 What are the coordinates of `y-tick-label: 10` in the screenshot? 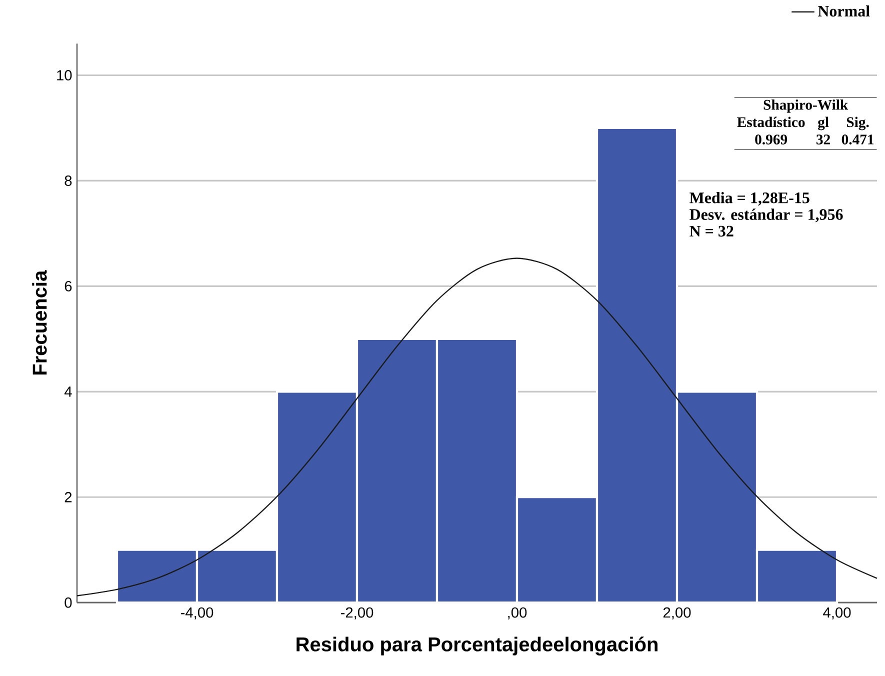 It's located at (64, 75).